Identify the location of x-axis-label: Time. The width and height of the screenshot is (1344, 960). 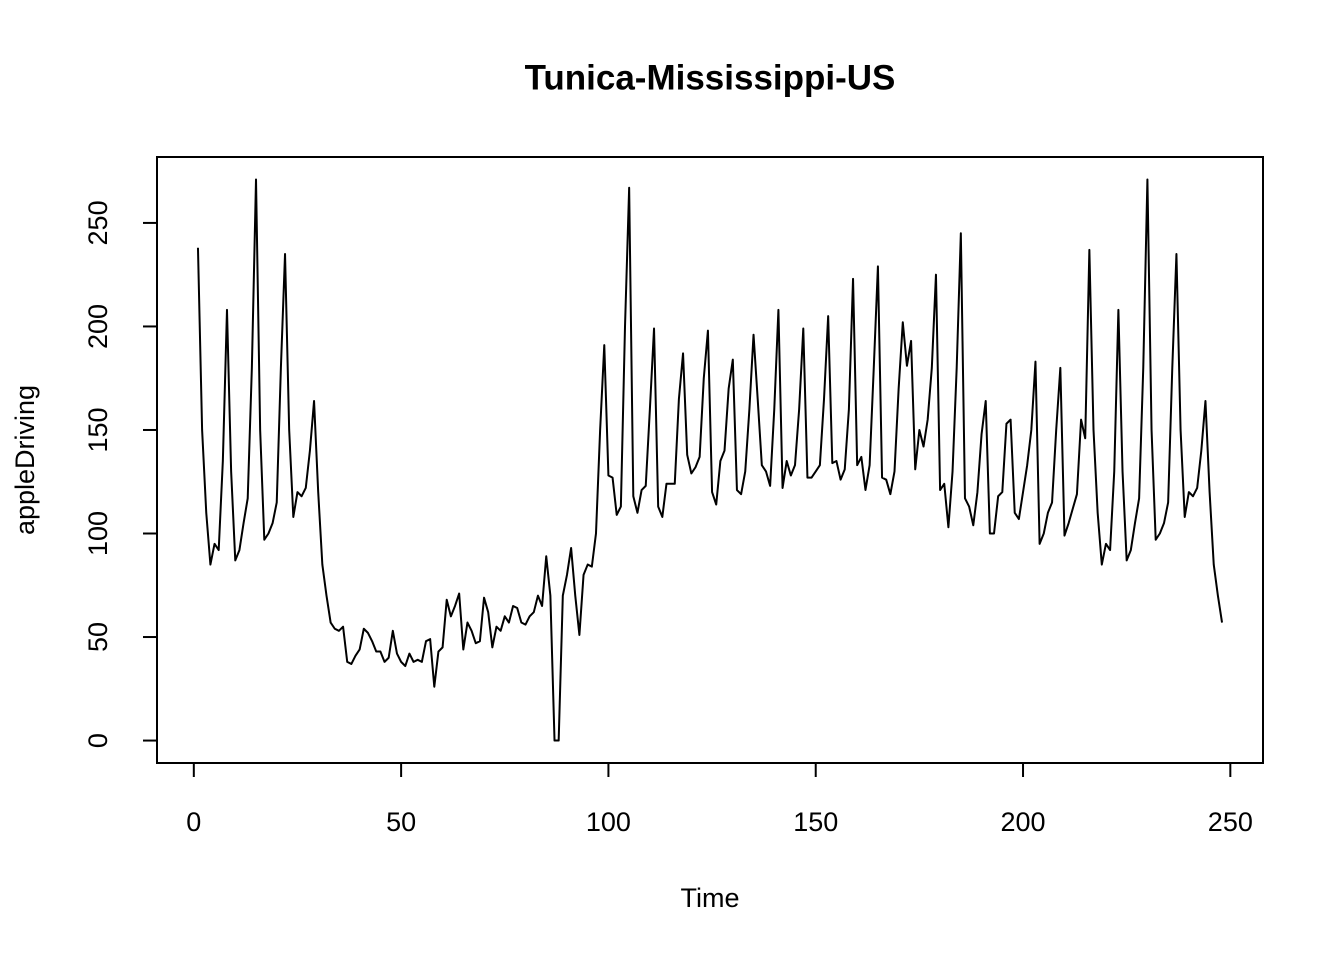
(710, 898).